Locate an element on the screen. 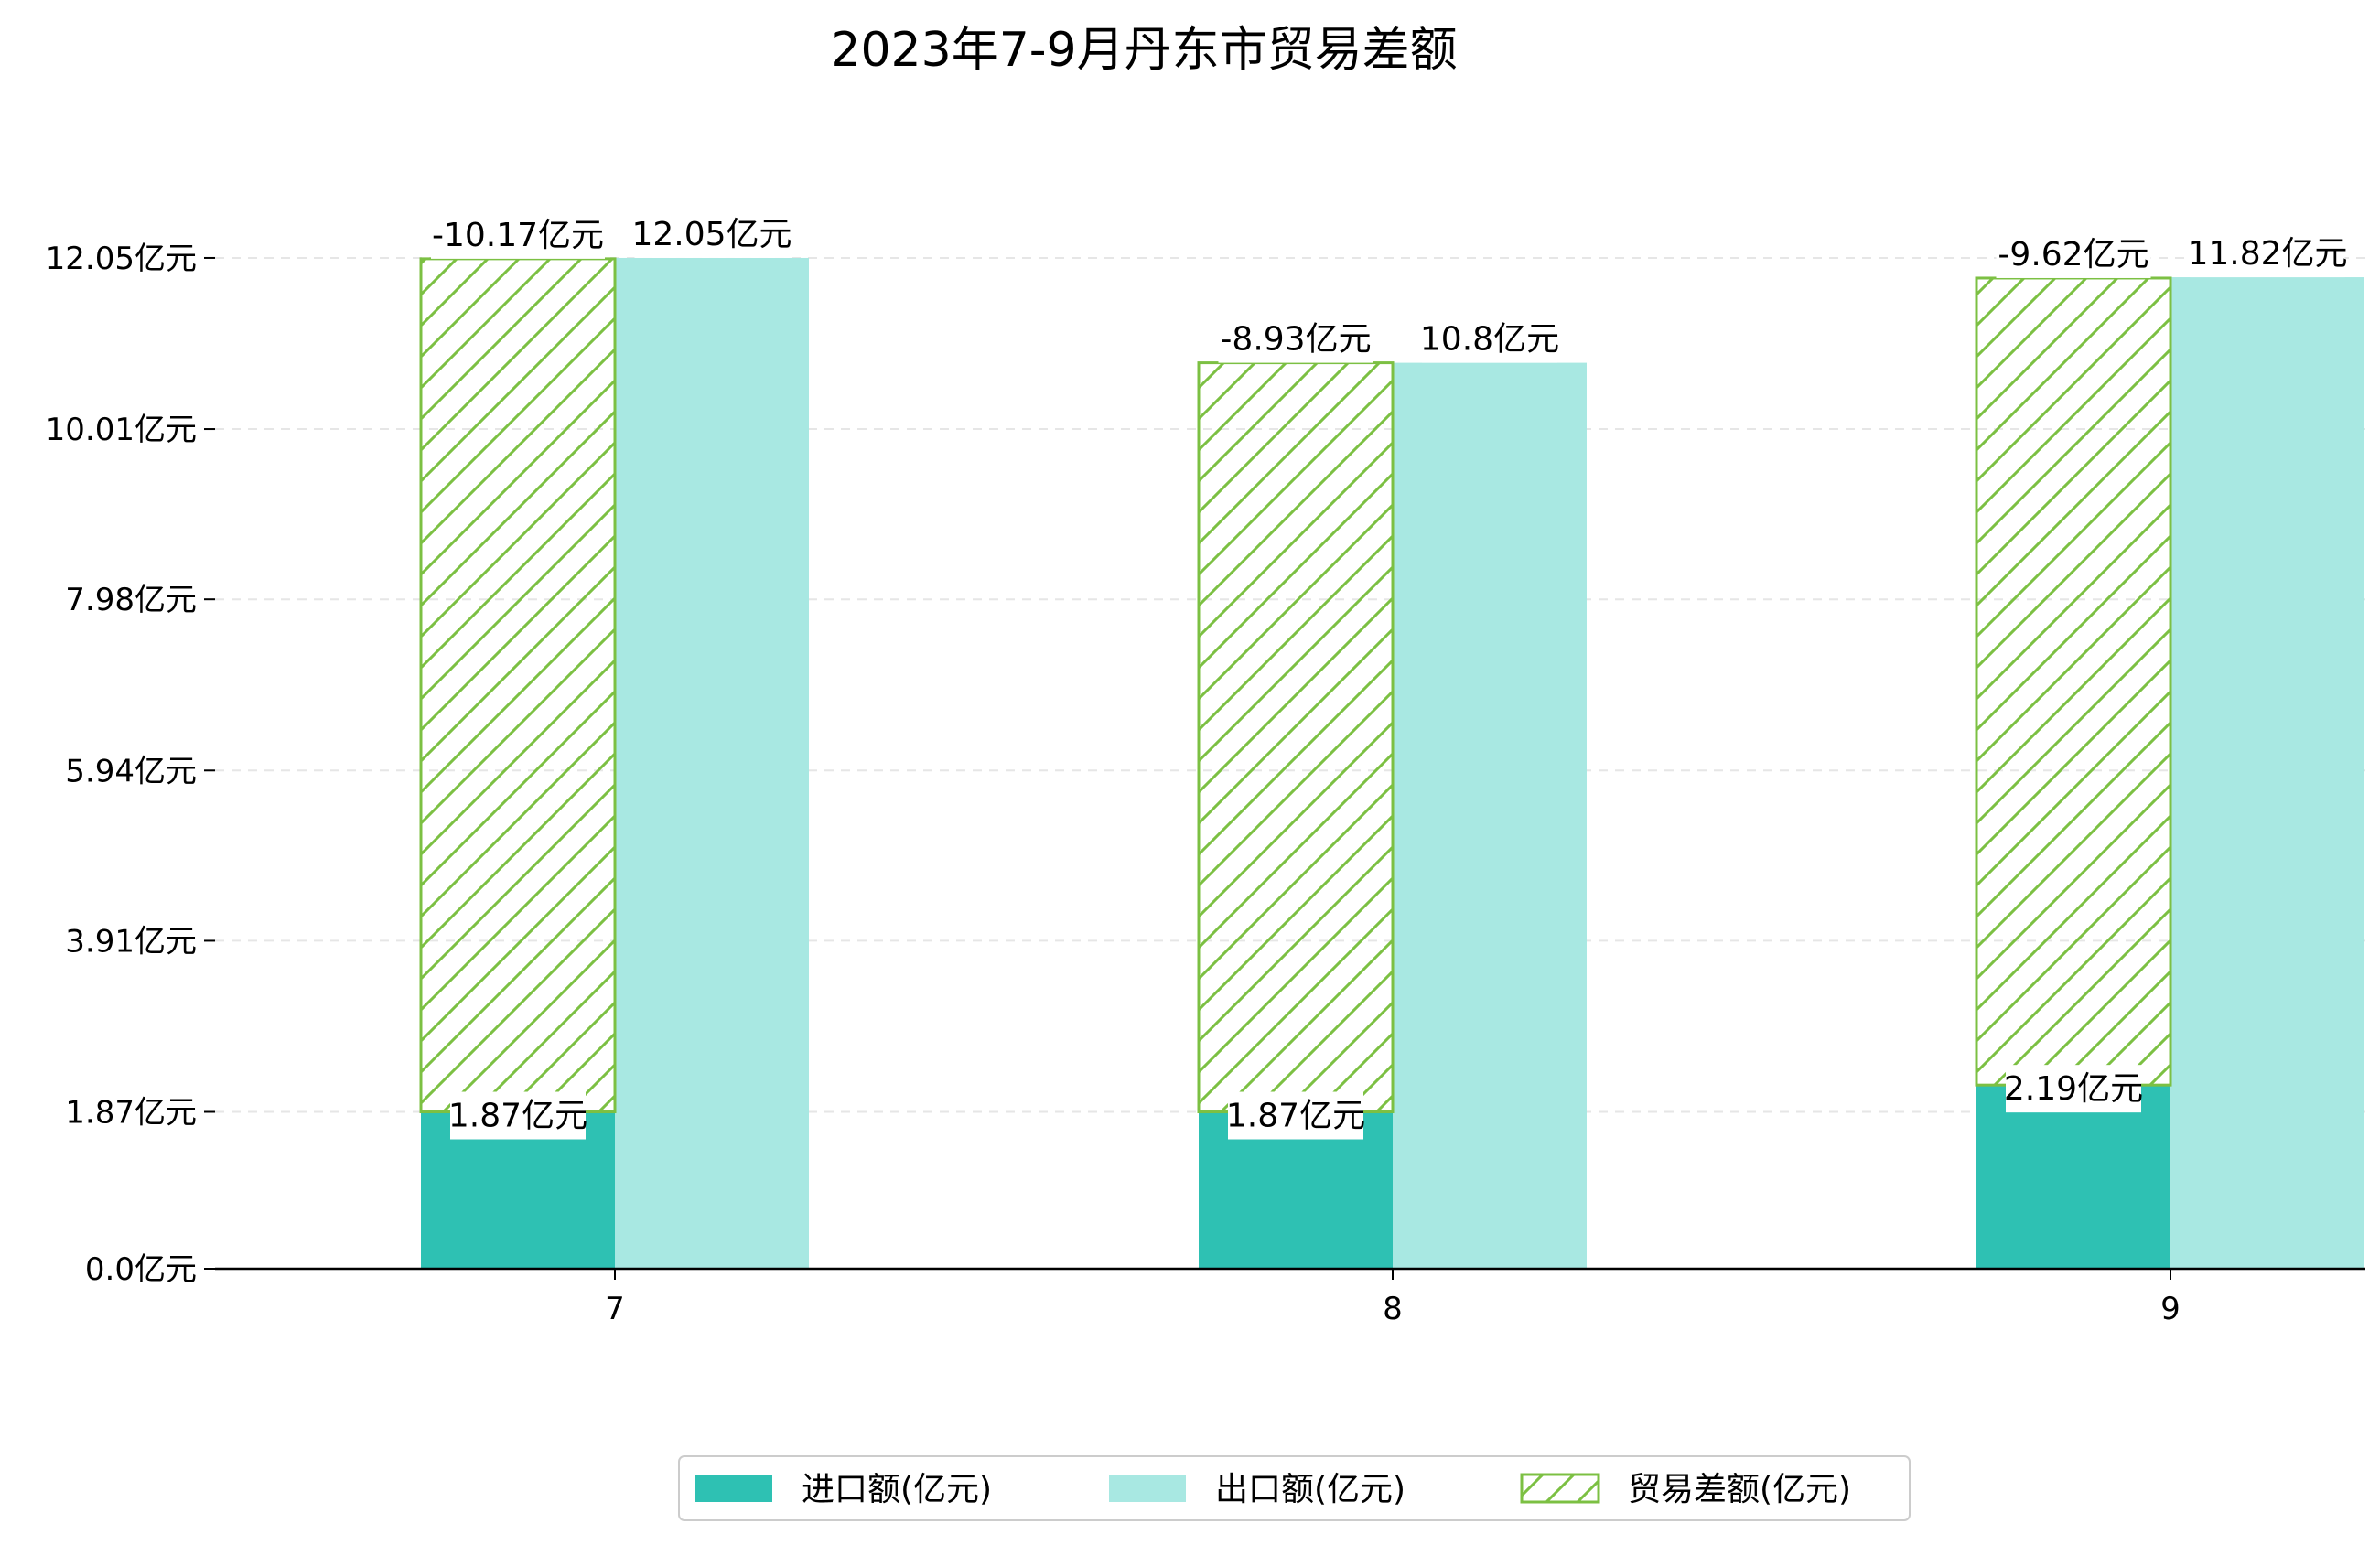 This screenshot has width=2380, height=1545. legend-label: 出口额(亿元) is located at coordinates (1310, 1489).